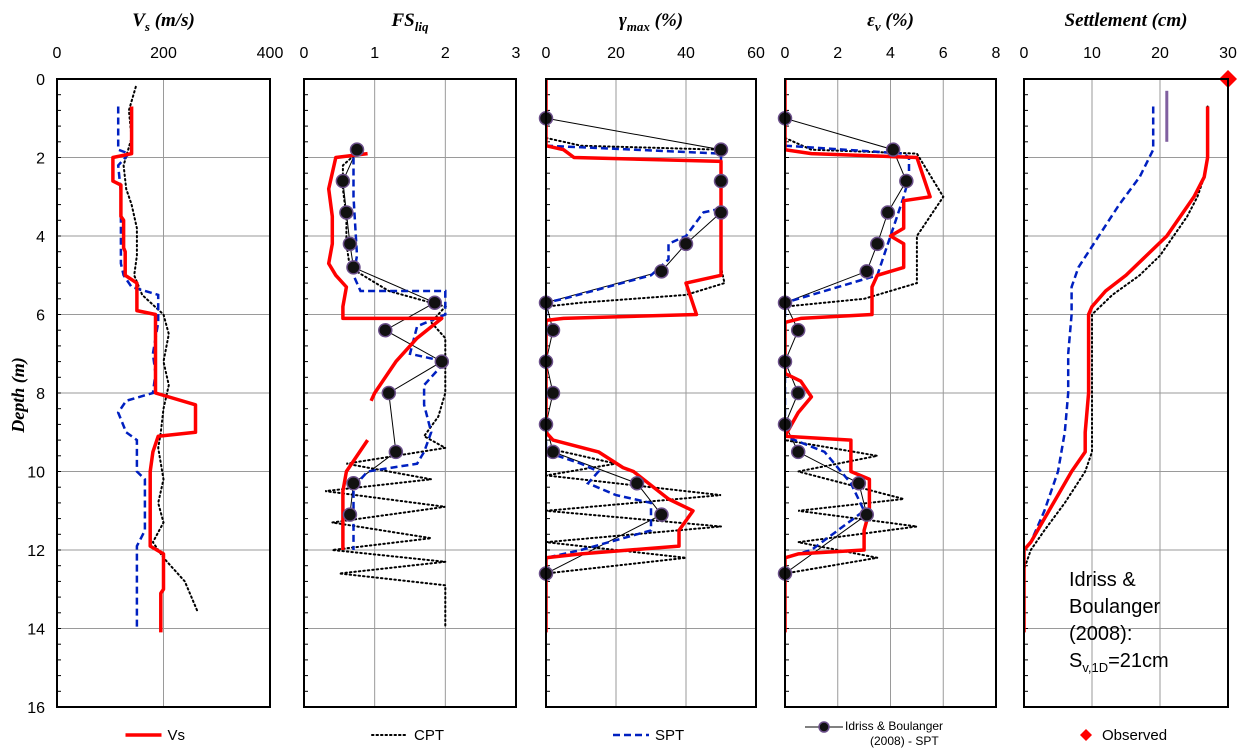 This screenshot has height=749, width=1239. I want to click on legend-observed-label: Observed, so click(1134, 735).